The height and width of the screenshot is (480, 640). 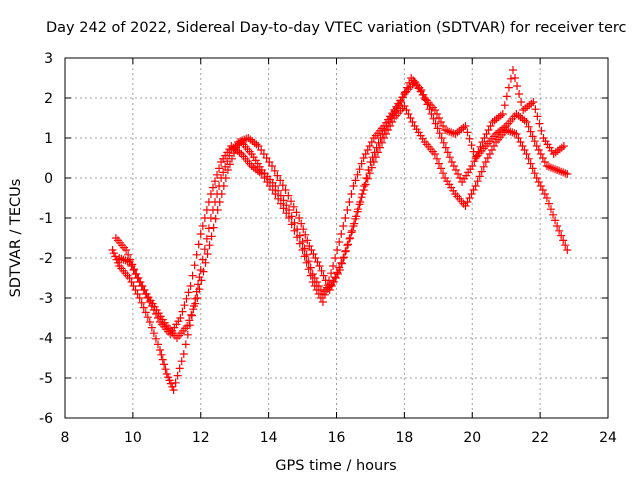 I want to click on y-tick-label: 3, so click(x=48, y=59).